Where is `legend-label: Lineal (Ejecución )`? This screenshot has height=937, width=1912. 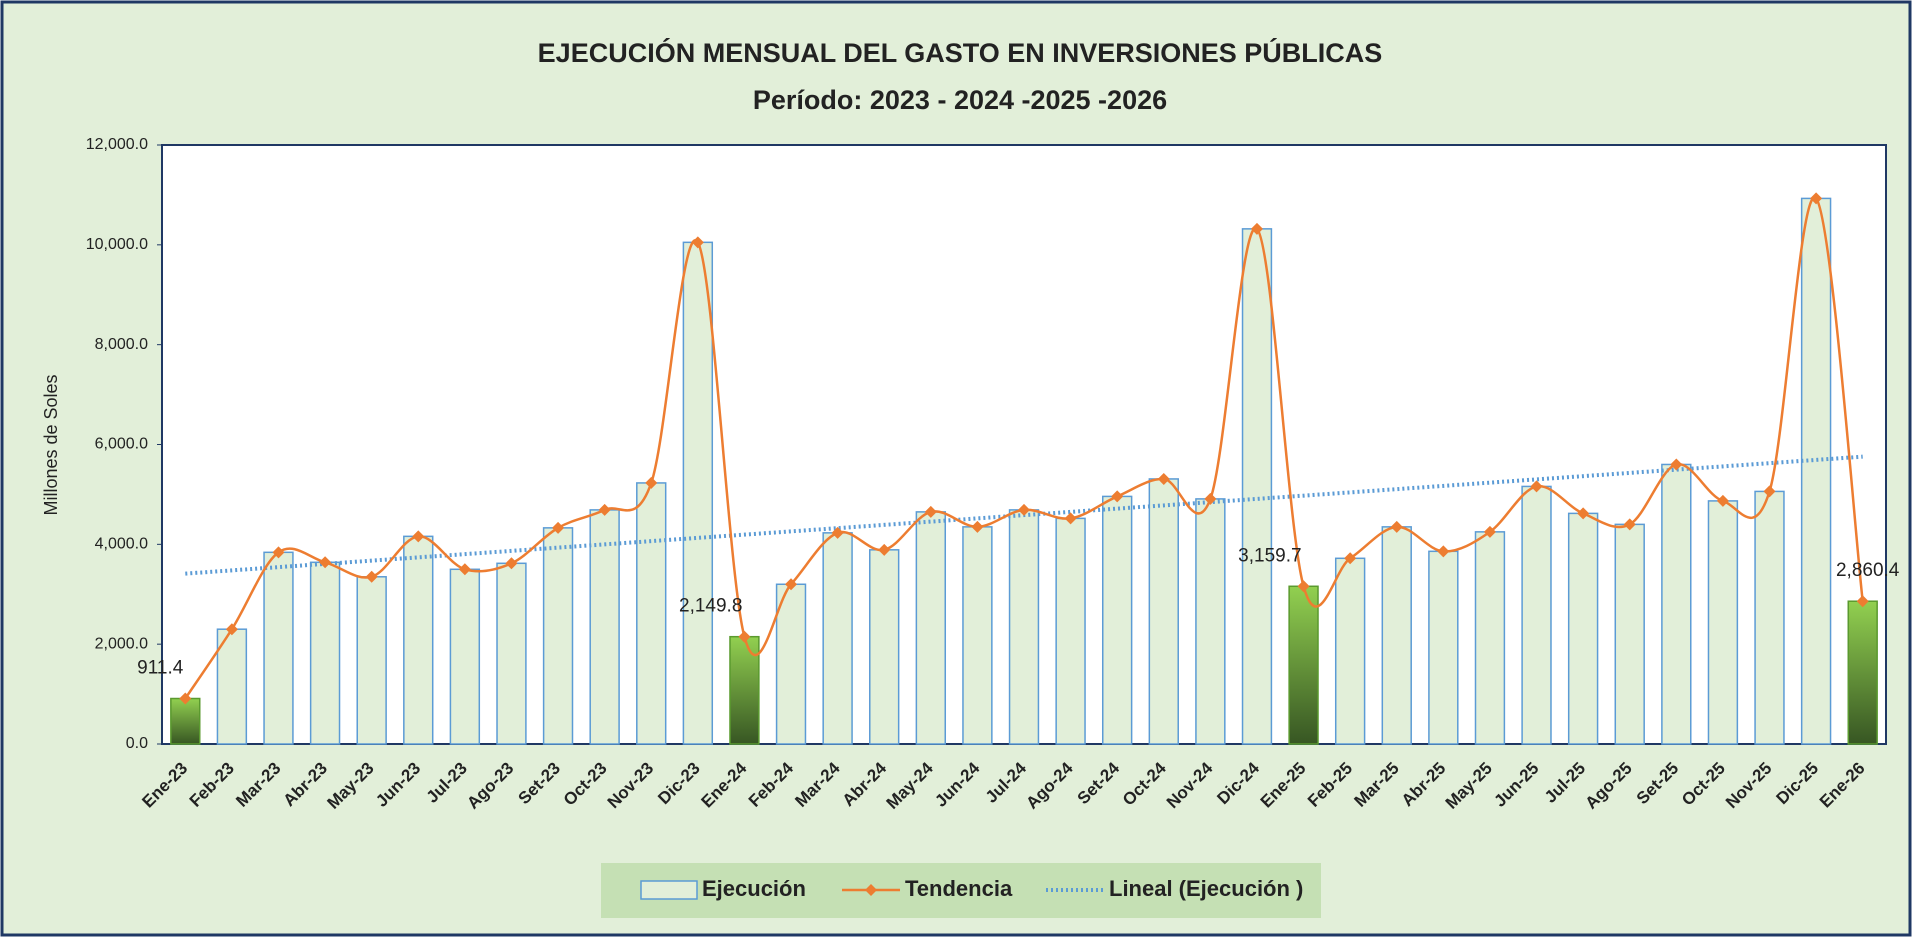 legend-label: Lineal (Ejecución ) is located at coordinates (1206, 888).